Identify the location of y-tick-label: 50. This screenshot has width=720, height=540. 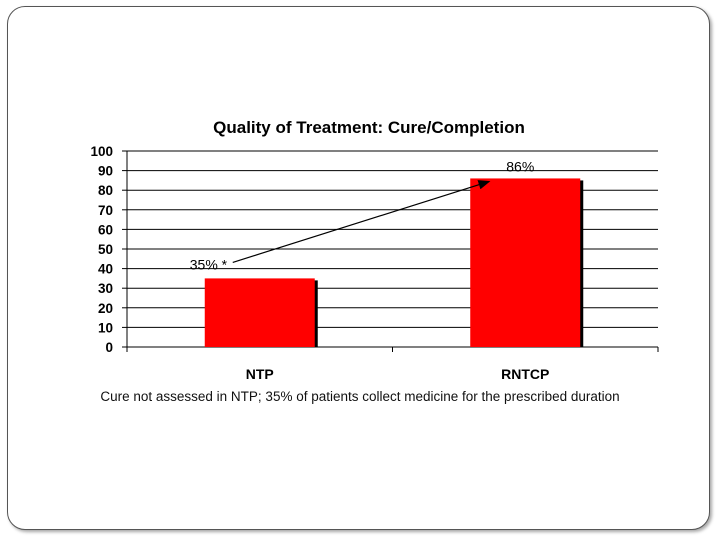
(105, 249).